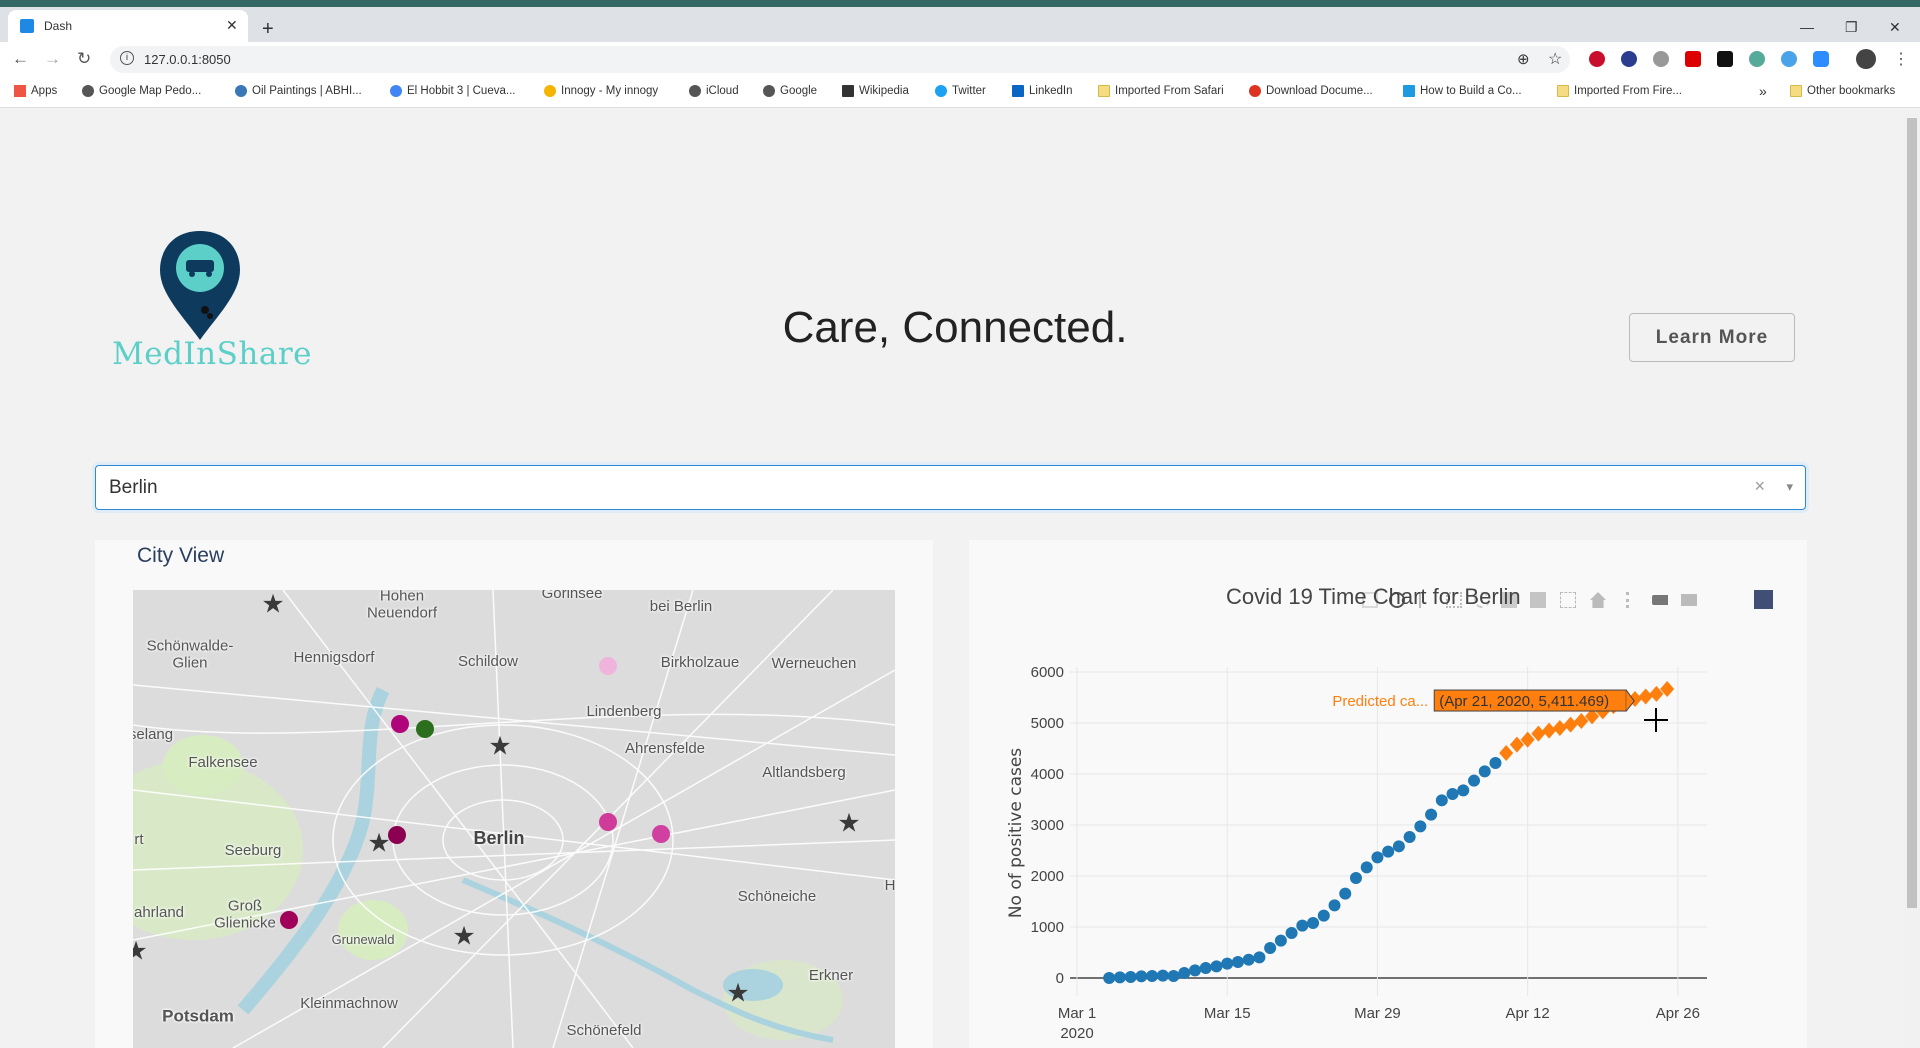 Image resolution: width=1920 pixels, height=1048 pixels. I want to click on menu-icon: ⋮, so click(1901, 59).